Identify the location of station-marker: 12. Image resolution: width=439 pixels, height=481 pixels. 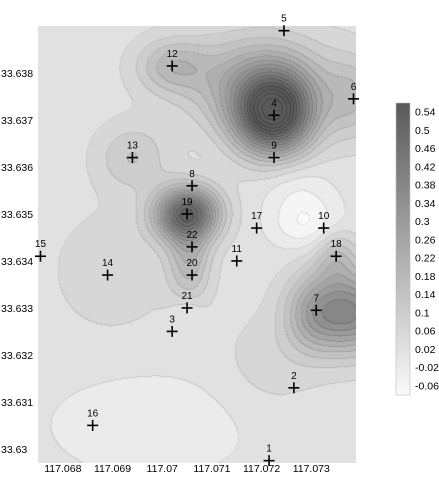
(173, 60).